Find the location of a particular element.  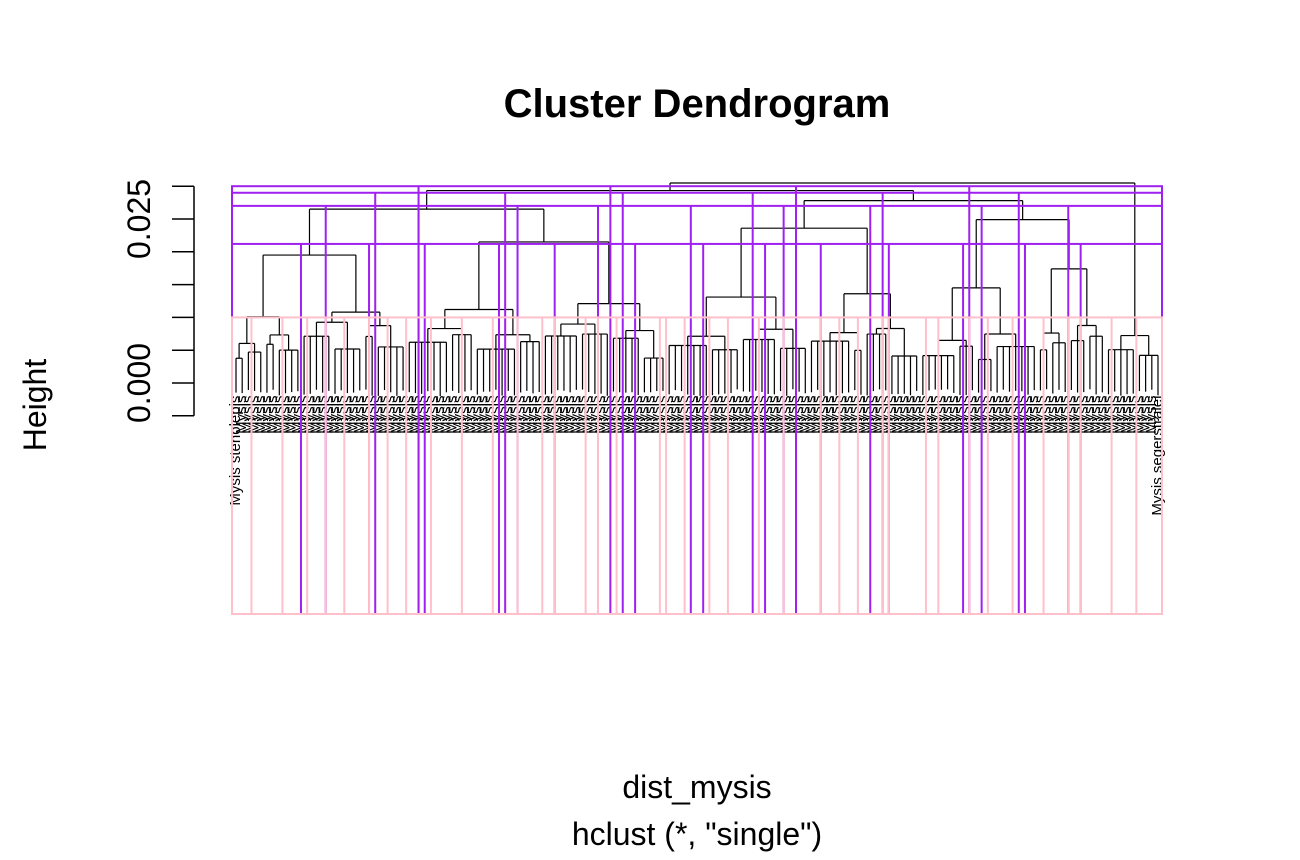

y-tick-label: 0.025 is located at coordinates (139, 219).